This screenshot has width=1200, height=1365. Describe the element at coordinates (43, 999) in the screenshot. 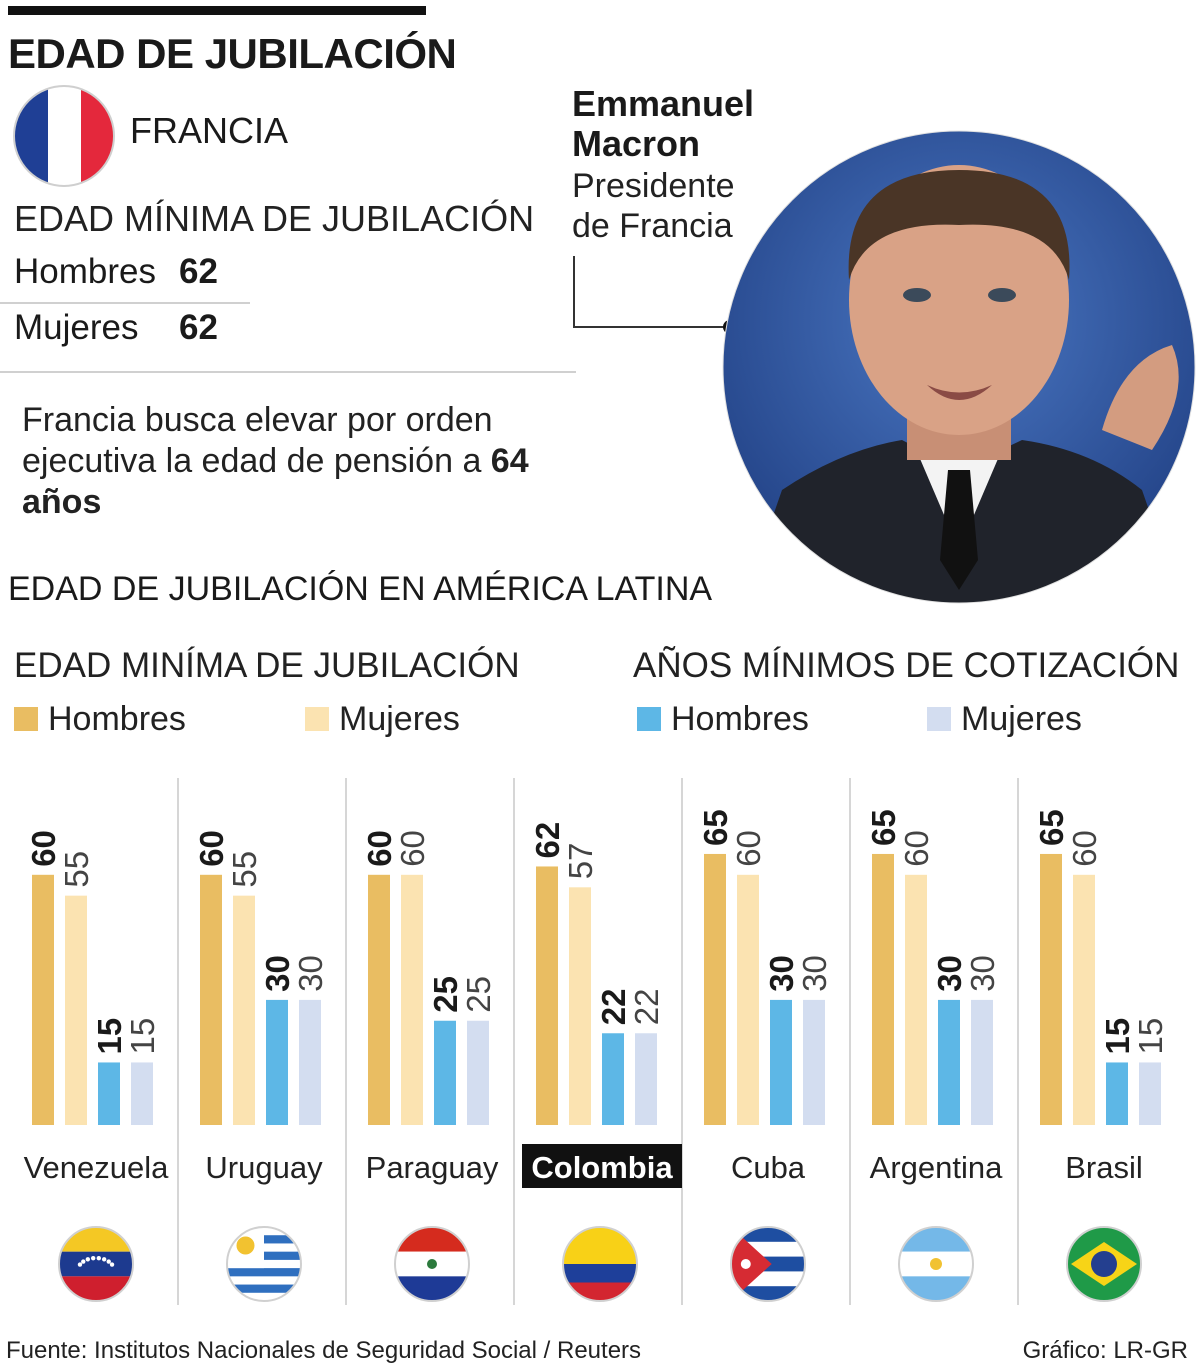

I see `bar-venezuela-s1` at that location.